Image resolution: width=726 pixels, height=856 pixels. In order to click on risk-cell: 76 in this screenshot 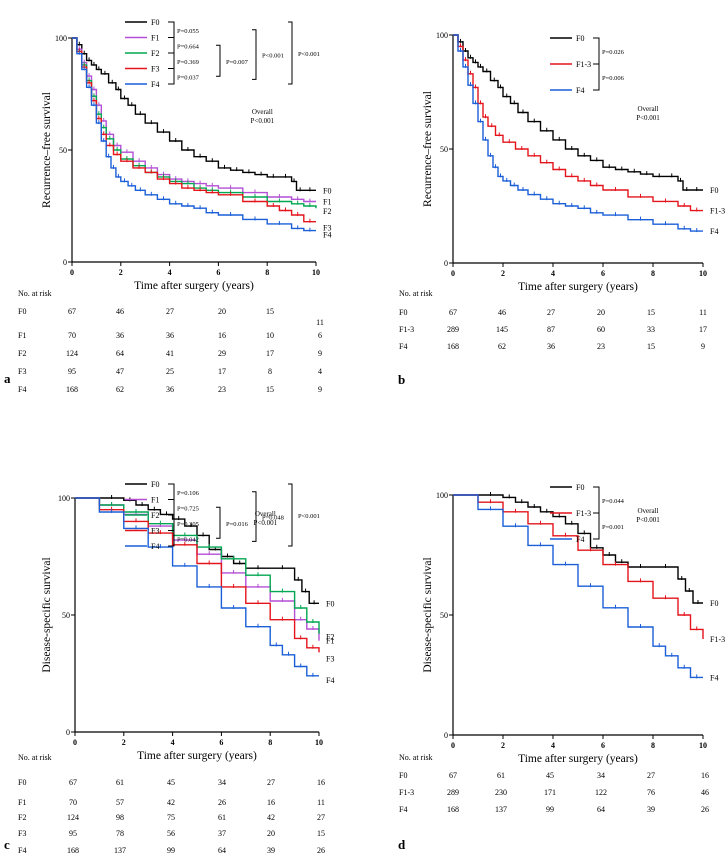, I will do `click(651, 792)`.